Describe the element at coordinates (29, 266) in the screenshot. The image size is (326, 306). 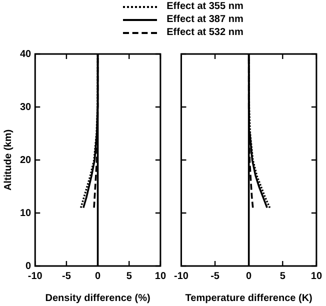
I see `y-tick-label: 0` at that location.